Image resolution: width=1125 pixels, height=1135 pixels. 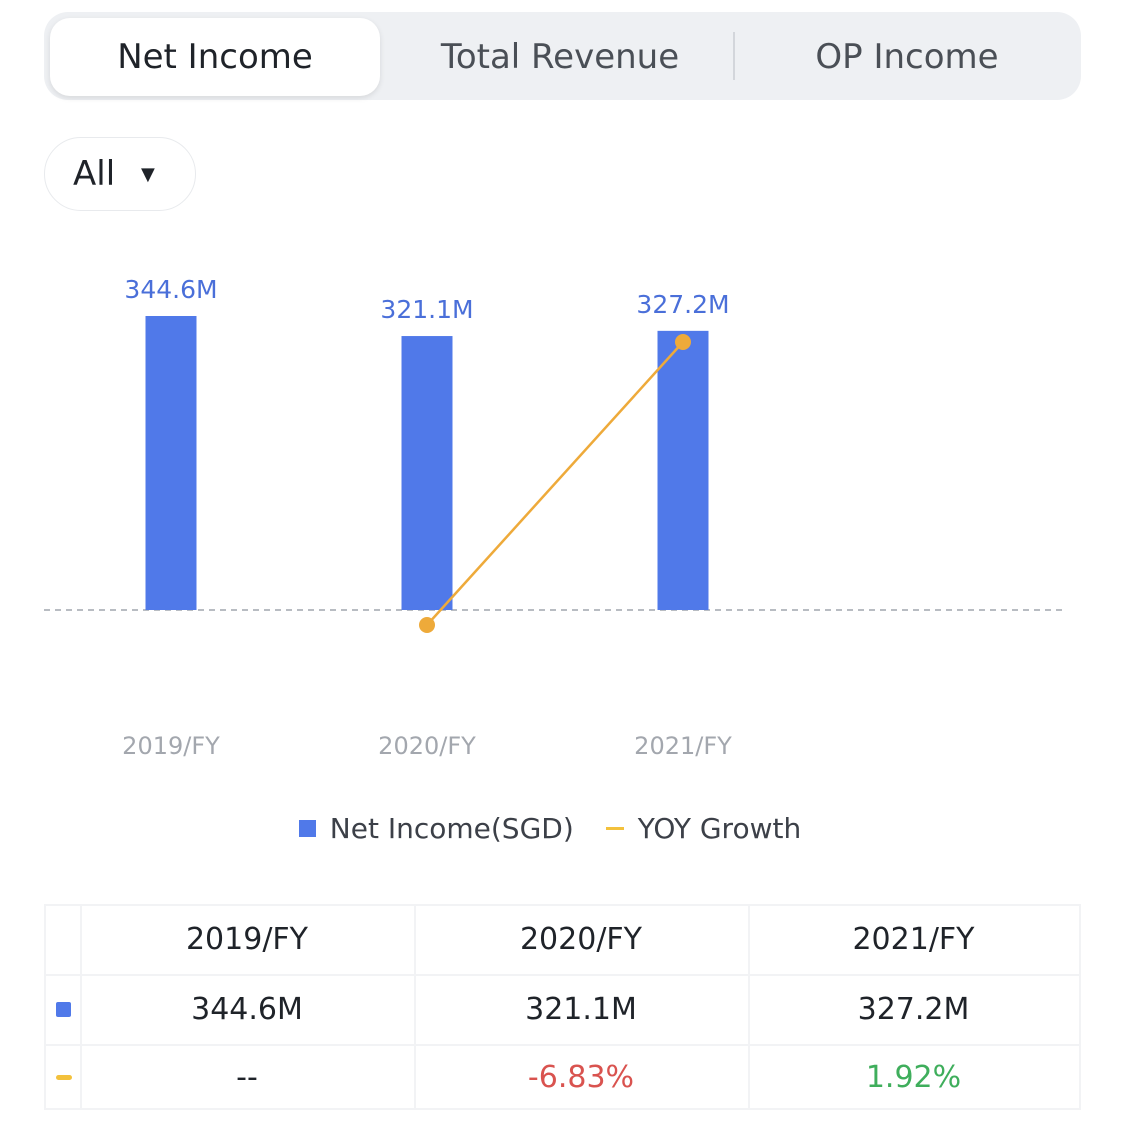 I want to click on table-header-cell: 2021/FY, so click(x=913, y=939).